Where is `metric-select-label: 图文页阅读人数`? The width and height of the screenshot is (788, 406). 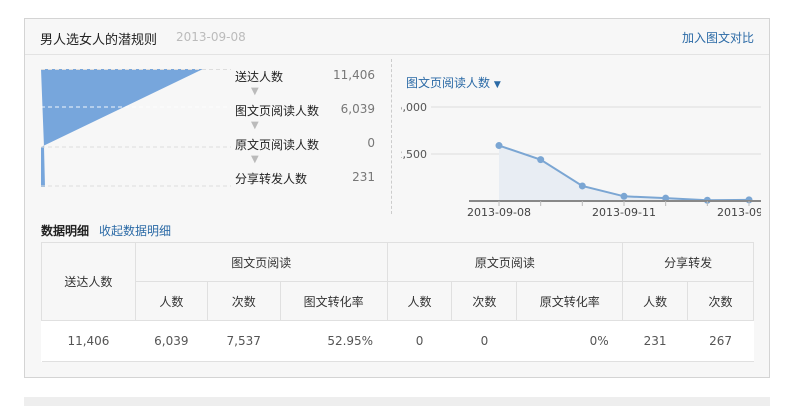 metric-select-label: 图文页阅读人数 is located at coordinates (448, 83).